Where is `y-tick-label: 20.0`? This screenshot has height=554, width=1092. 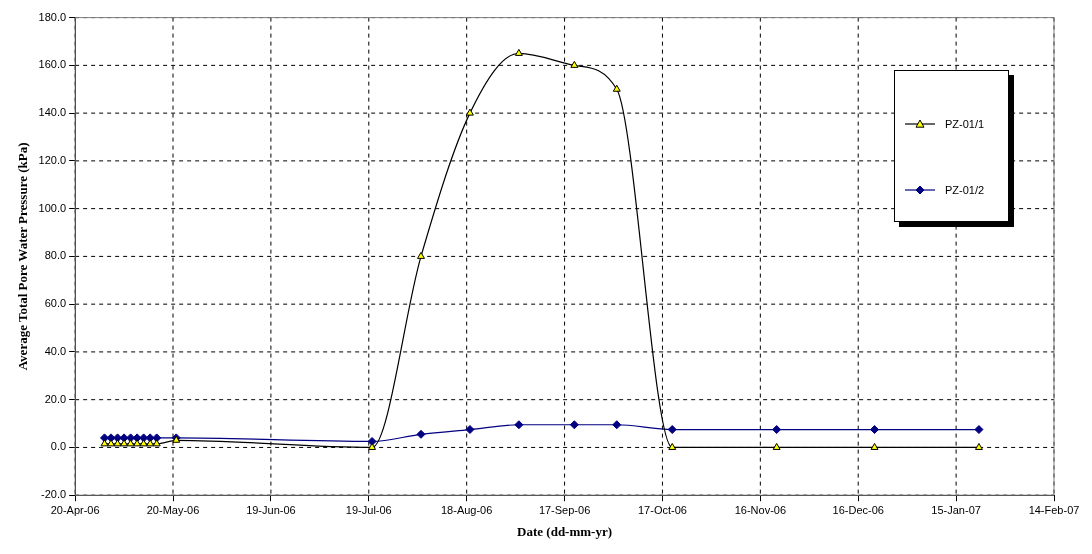
y-tick-label: 20.0 is located at coordinates (55, 398).